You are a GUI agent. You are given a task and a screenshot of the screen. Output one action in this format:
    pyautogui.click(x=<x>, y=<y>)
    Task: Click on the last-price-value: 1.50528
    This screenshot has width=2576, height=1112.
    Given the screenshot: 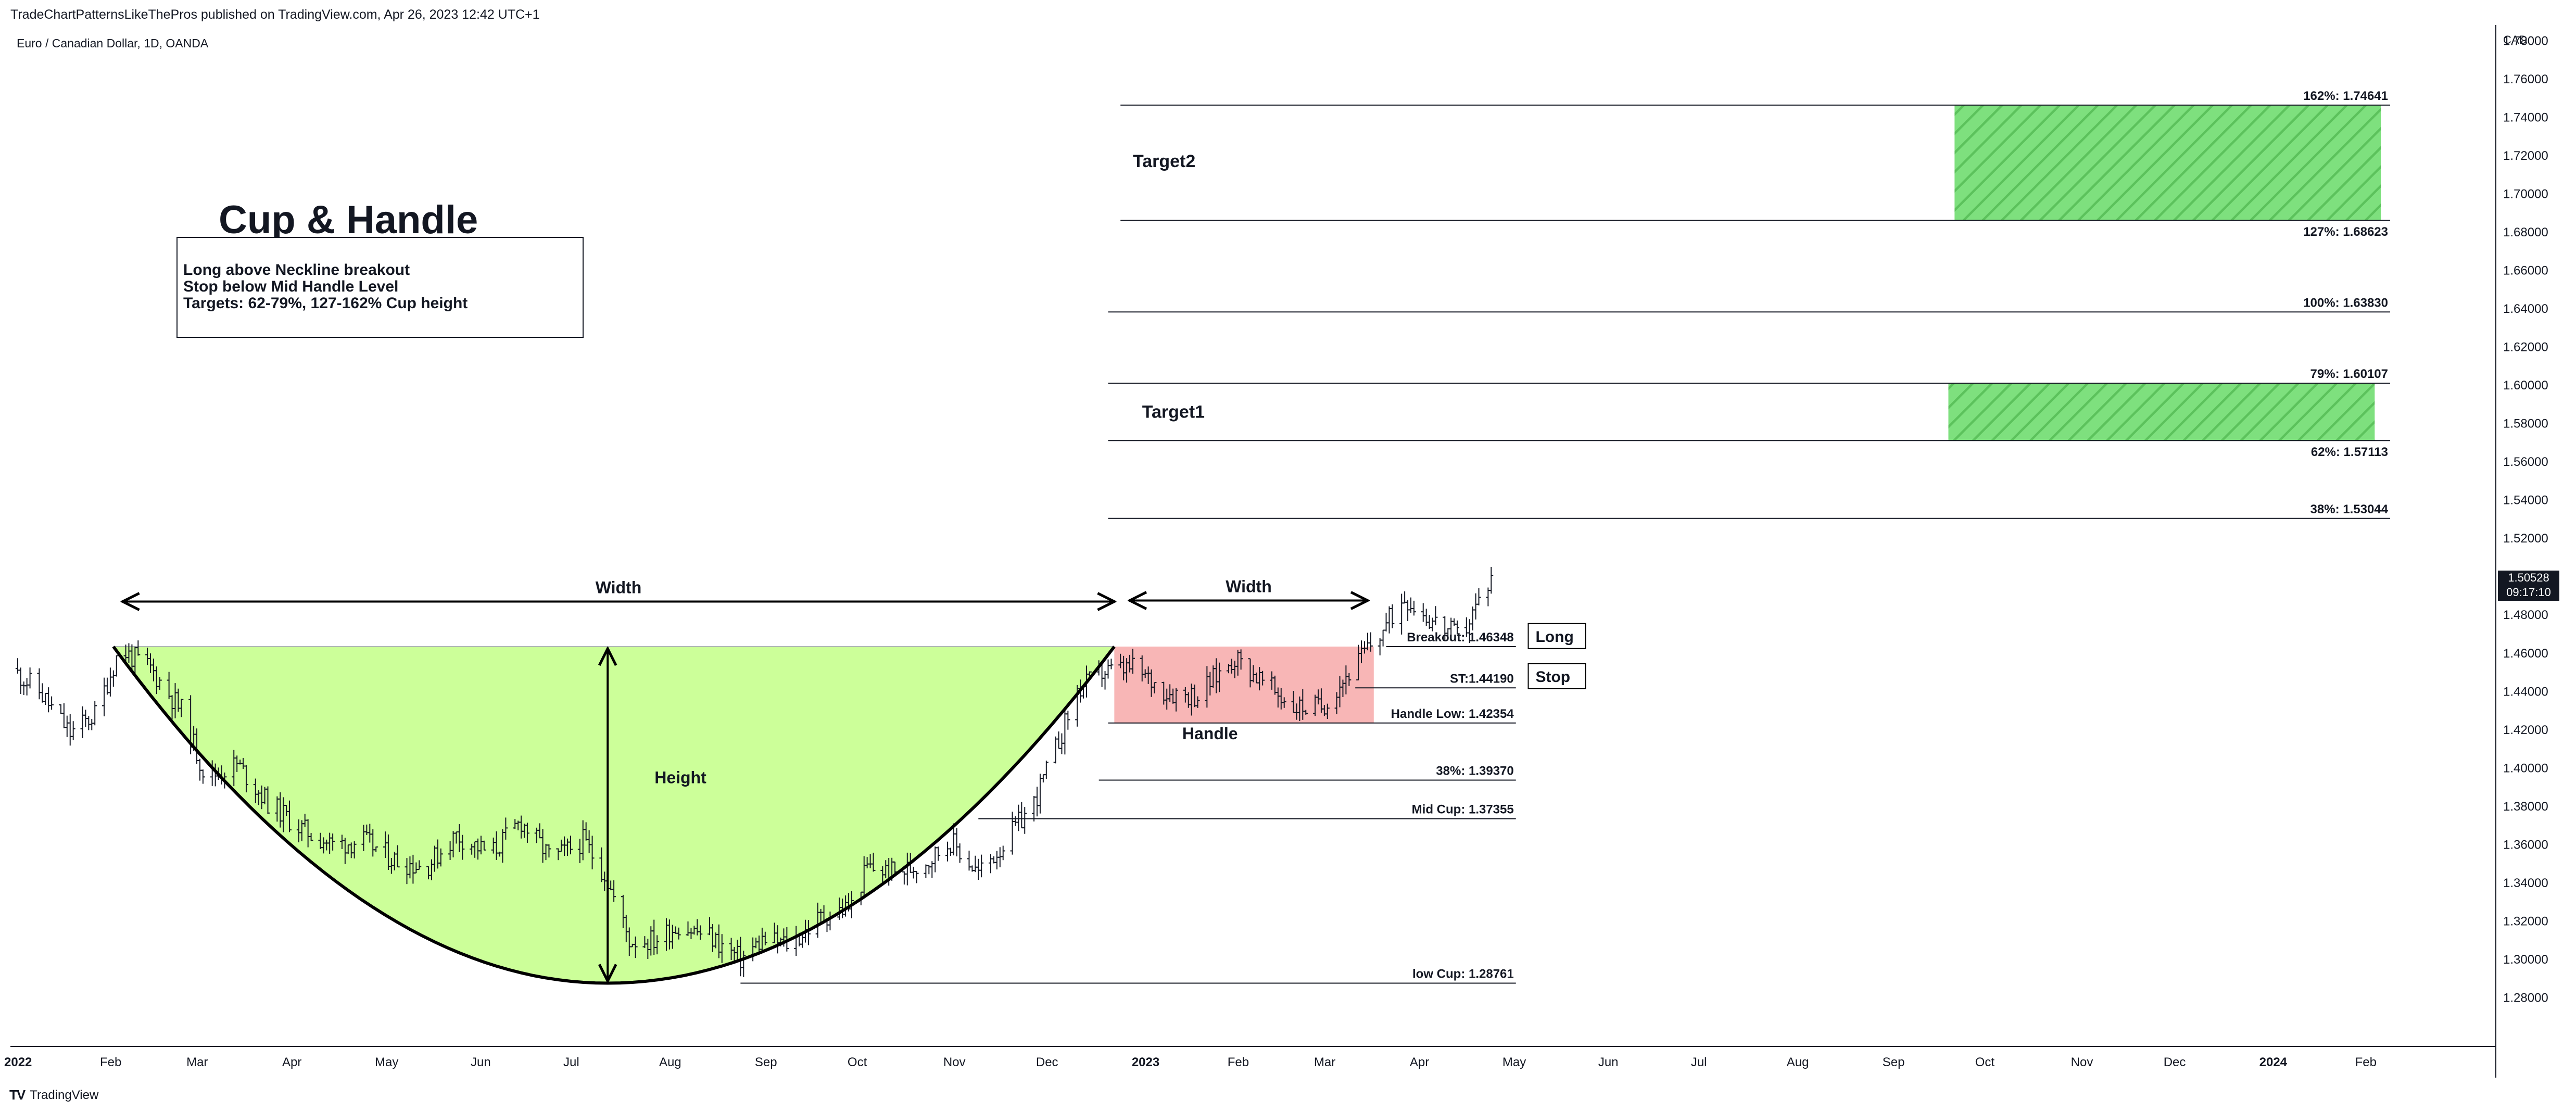 What is the action you would take?
    pyautogui.click(x=2528, y=578)
    